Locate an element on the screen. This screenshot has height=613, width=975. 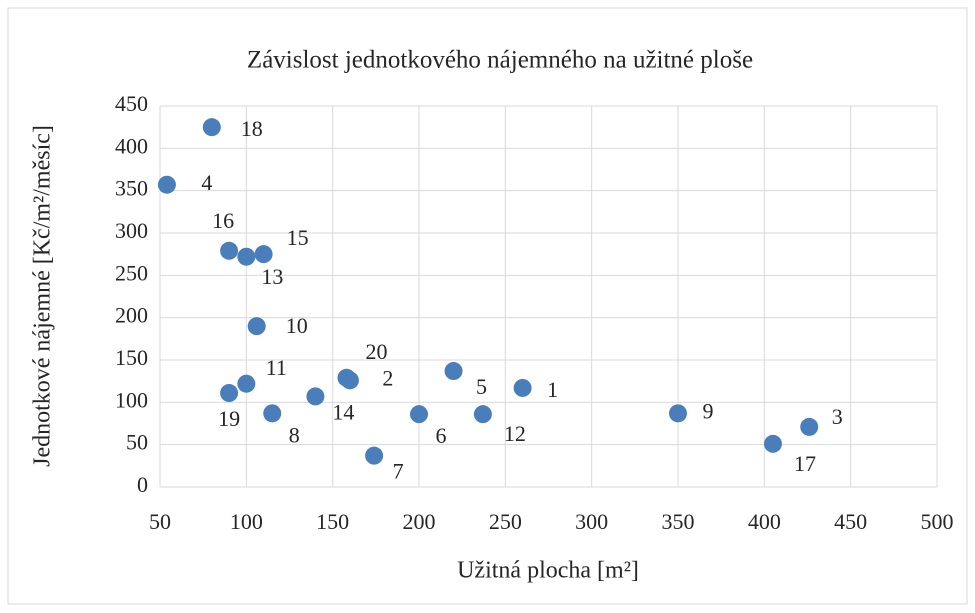
point-label: 5 is located at coordinates (481, 386).